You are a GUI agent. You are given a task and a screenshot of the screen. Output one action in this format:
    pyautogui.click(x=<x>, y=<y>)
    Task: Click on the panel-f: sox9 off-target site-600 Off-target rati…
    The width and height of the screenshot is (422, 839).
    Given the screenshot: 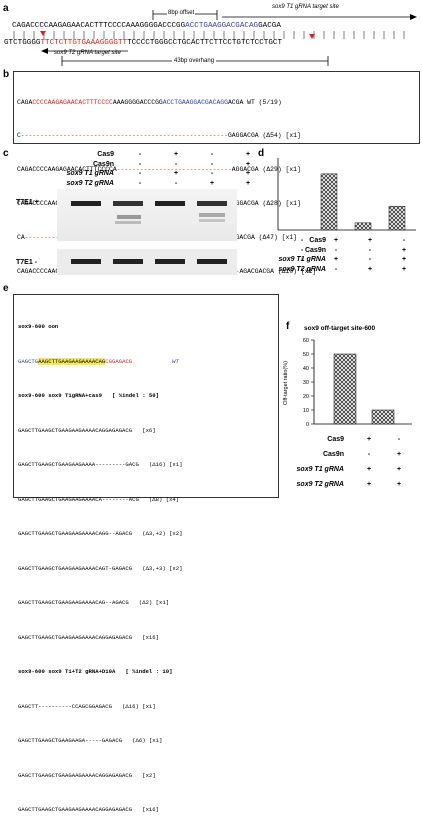 What is the action you would take?
    pyautogui.click(x=352, y=410)
    